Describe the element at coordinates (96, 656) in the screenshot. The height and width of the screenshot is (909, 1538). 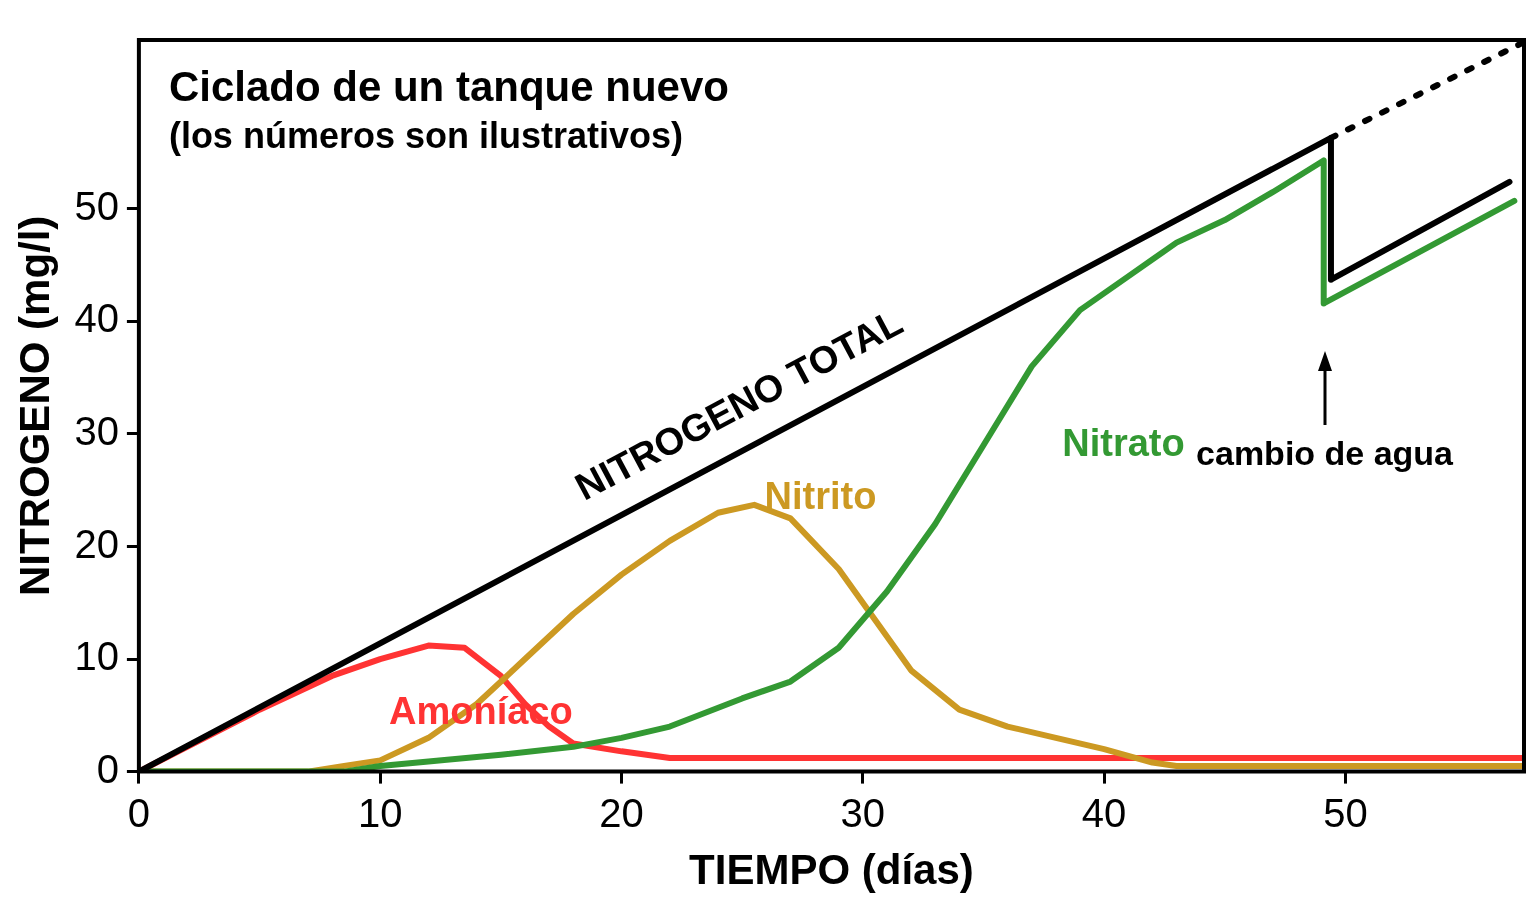
I see `y-tick-label: 10` at that location.